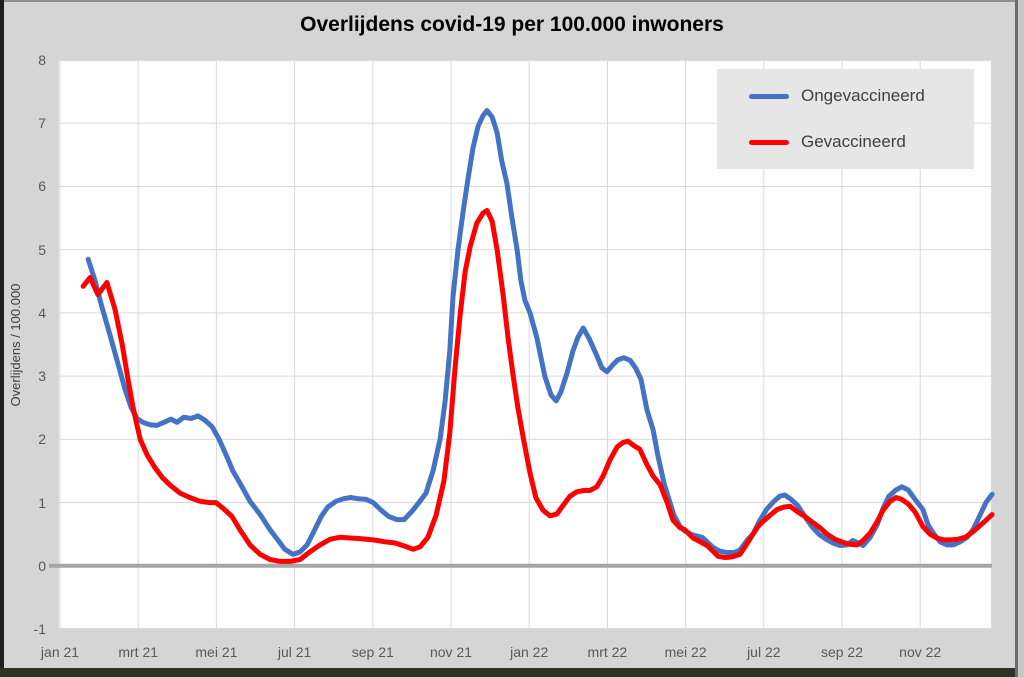  Describe the element at coordinates (42, 312) in the screenshot. I see `y-tick-label: 4` at that location.